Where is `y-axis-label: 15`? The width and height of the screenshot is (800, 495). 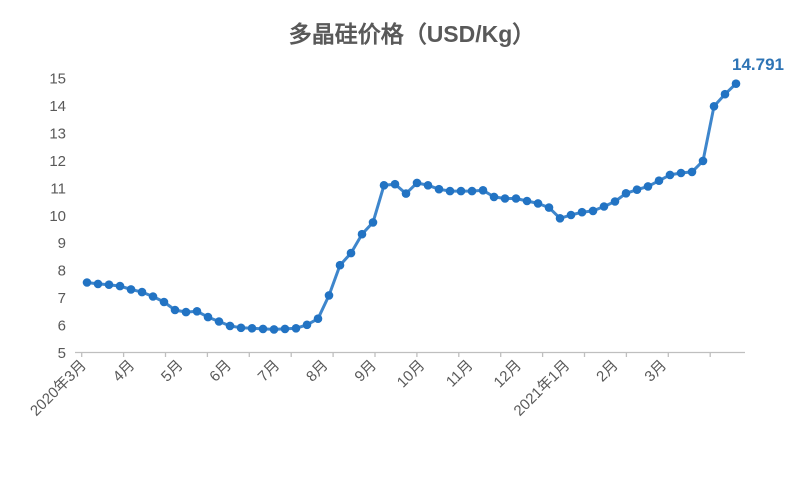 y-axis-label: 15 is located at coordinates (57, 79).